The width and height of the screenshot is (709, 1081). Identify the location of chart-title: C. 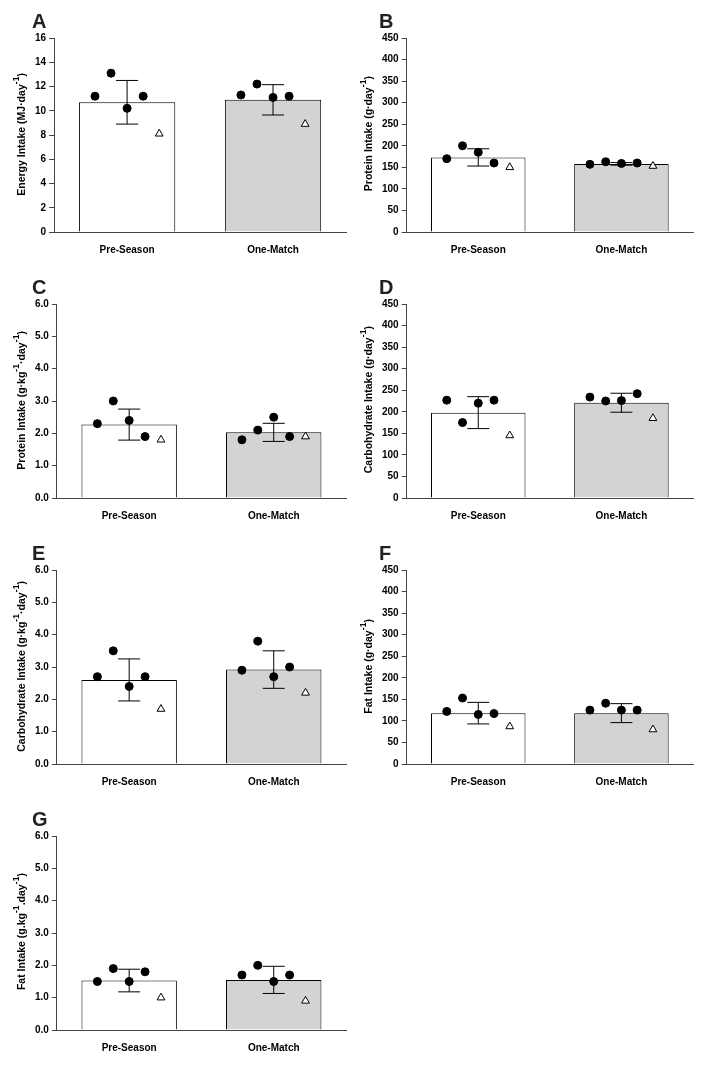
(39, 286).